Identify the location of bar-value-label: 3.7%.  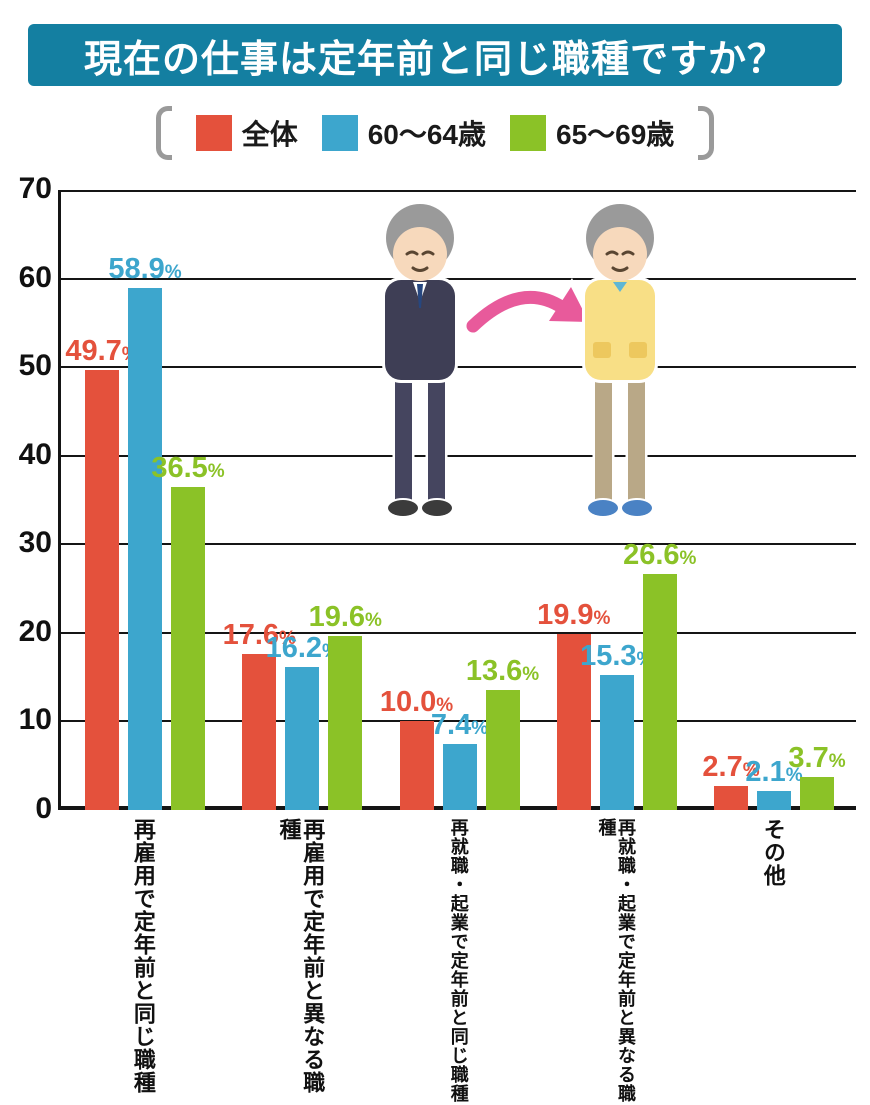
(817, 758).